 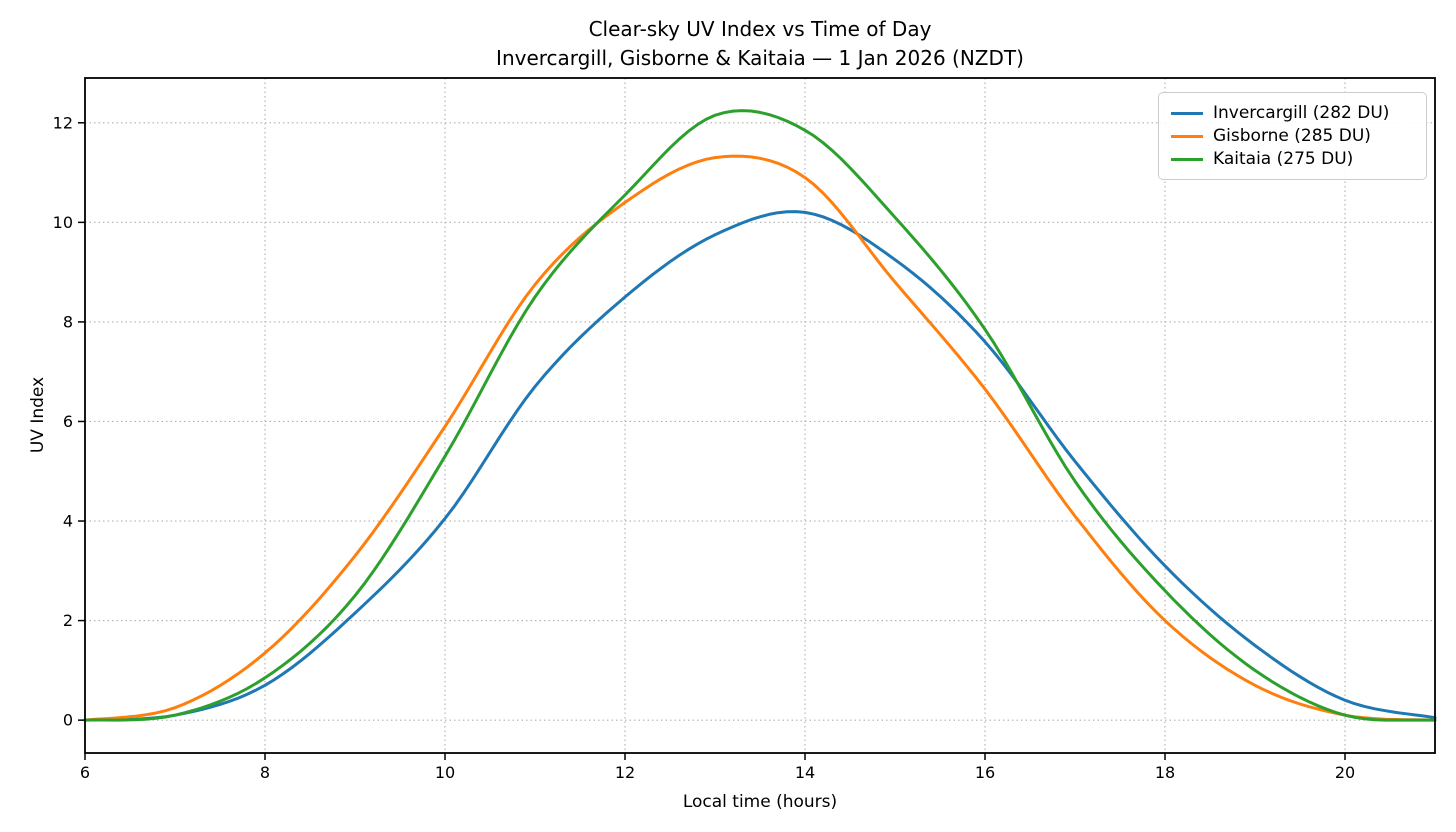 What do you see at coordinates (1301, 113) in the screenshot?
I see `legend-item-label: Invercargill (282 DU)` at bounding box center [1301, 113].